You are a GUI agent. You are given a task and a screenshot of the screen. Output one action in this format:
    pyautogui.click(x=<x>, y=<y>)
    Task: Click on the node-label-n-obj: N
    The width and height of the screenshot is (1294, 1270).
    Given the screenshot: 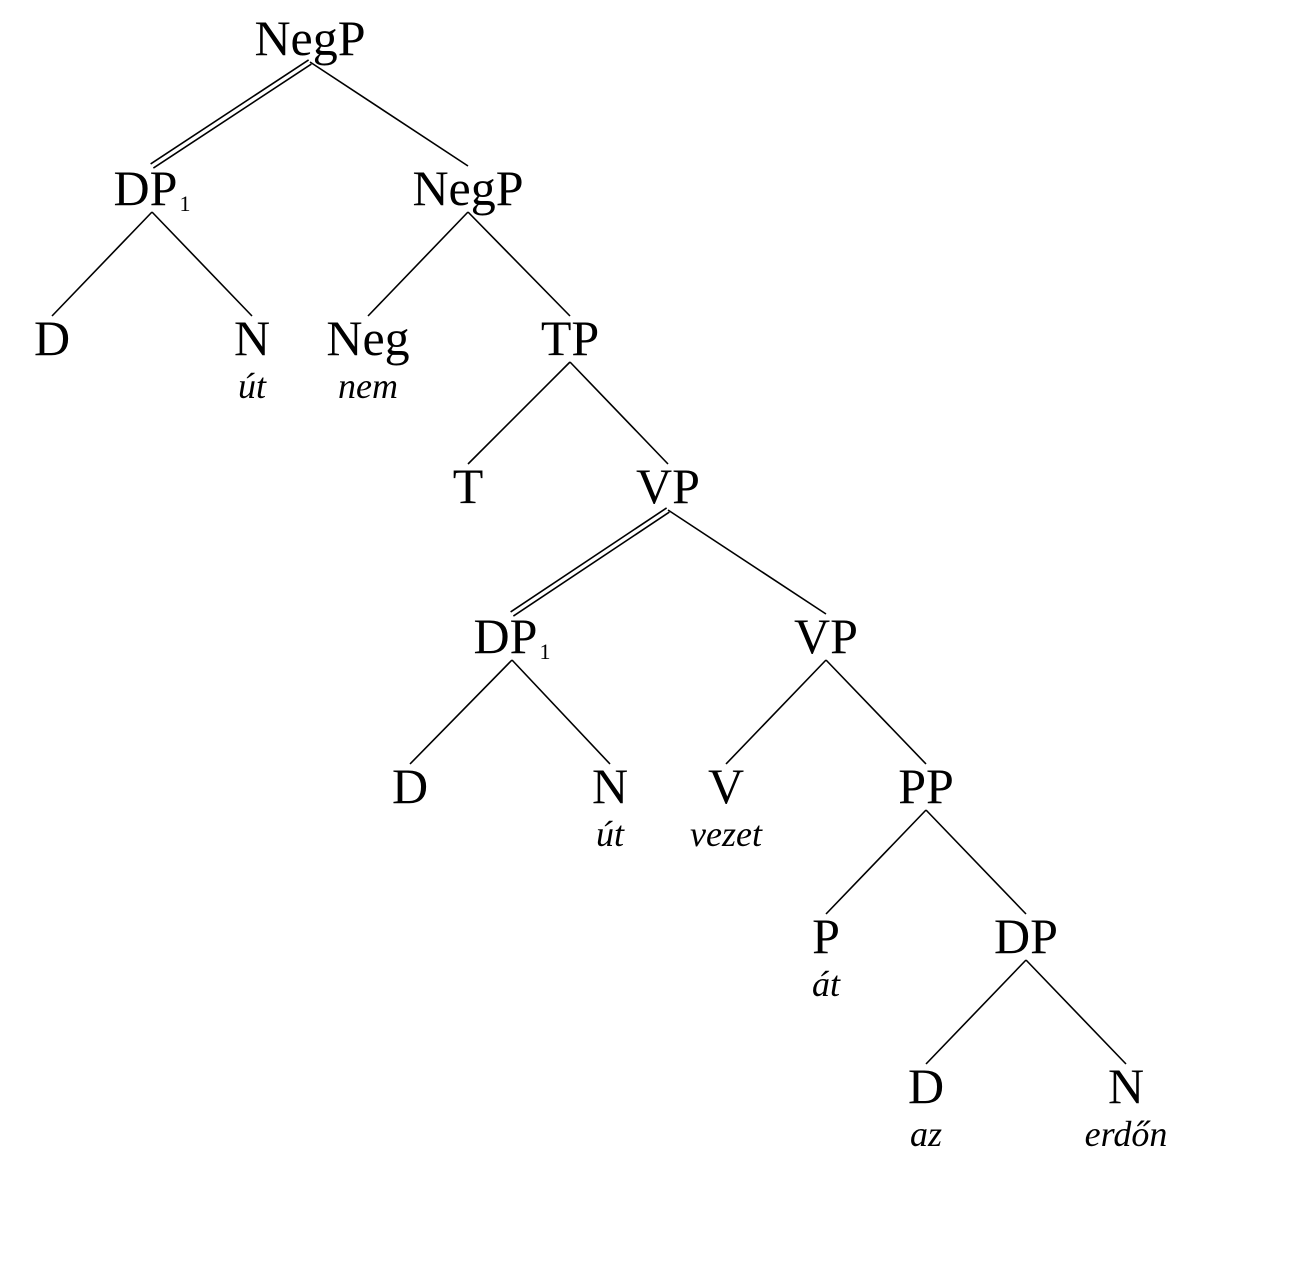 What is the action you would take?
    pyautogui.click(x=1126, y=1086)
    